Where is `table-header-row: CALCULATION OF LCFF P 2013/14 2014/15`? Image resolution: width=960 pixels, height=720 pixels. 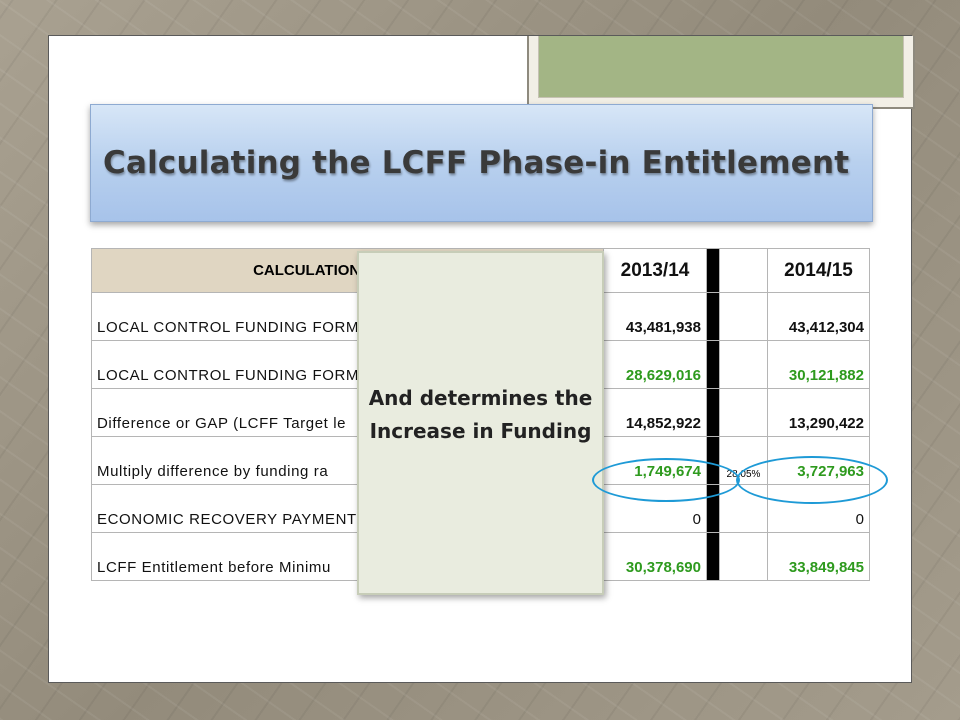
table-header-row: CALCULATION OF LCFF P 2013/14 2014/15 is located at coordinates (480, 270).